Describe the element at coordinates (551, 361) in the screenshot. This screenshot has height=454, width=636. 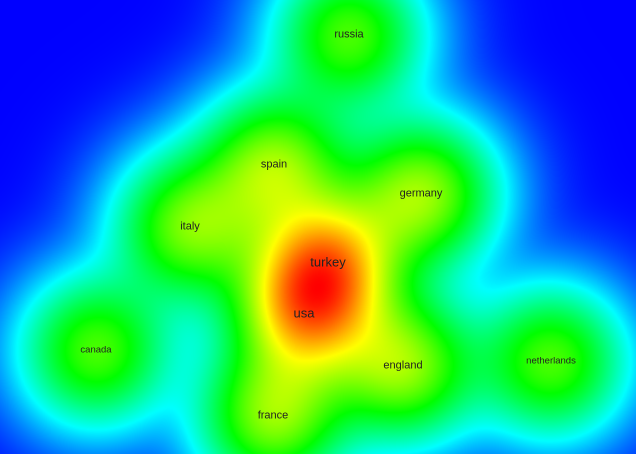
I see `term-label-netherlands: netherlands` at that location.